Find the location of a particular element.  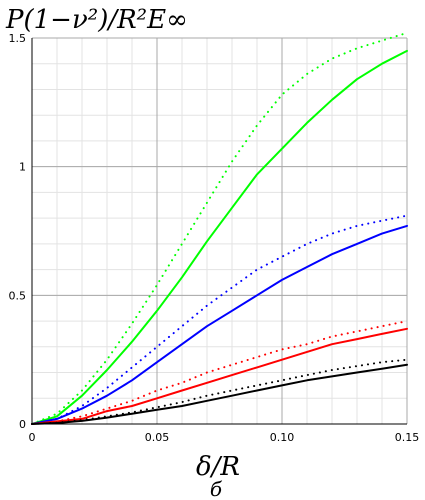

y-tick-label: 1 is located at coordinates (22, 167).